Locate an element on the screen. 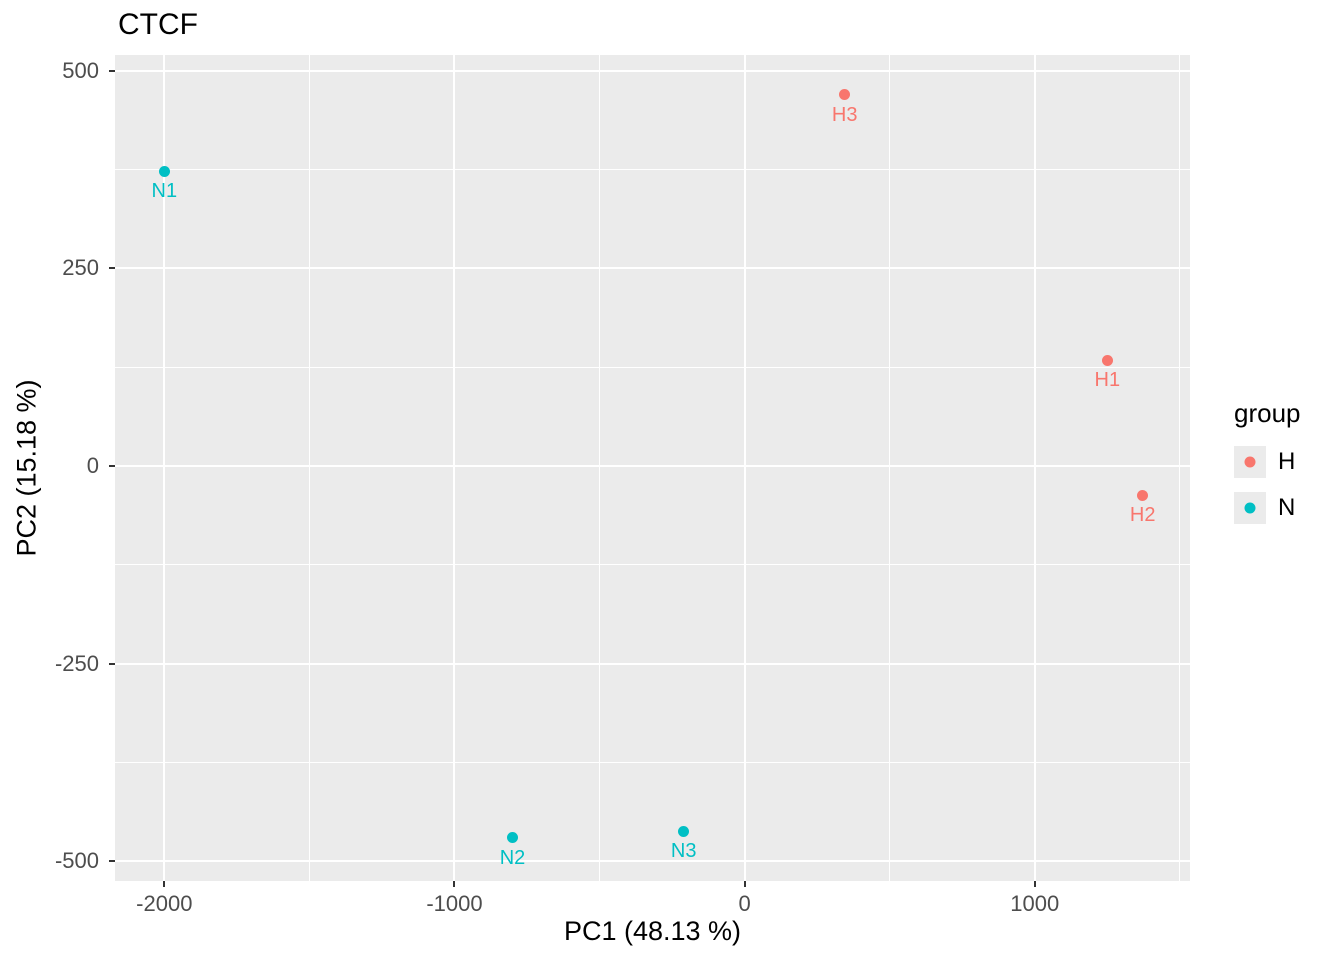 The height and width of the screenshot is (960, 1344). x-tick-label: 1000 is located at coordinates (1035, 903).